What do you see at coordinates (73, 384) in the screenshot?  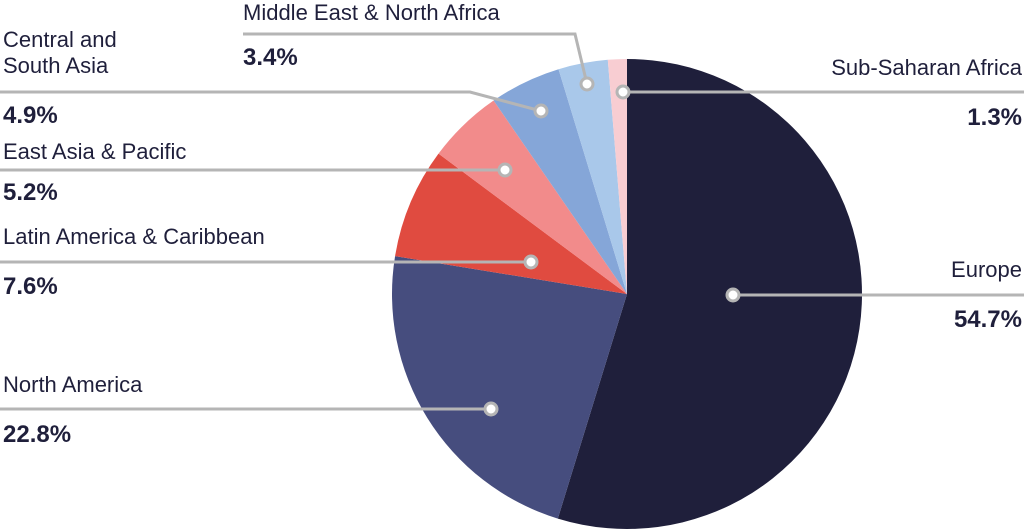 I see `category-label: North America` at bounding box center [73, 384].